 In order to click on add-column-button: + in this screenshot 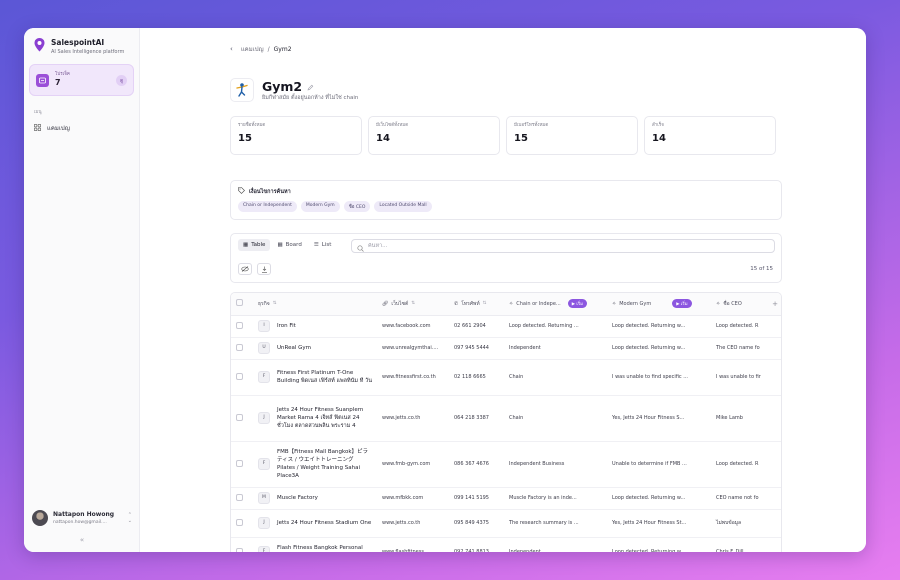, I will do `click(774, 304)`.